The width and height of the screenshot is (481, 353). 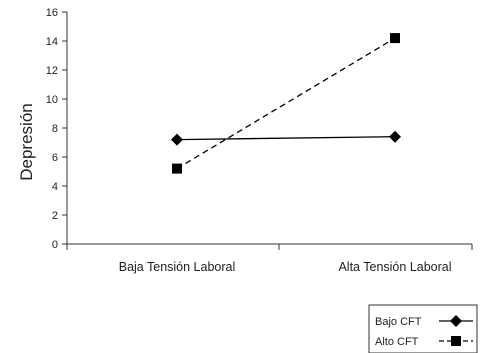 What do you see at coordinates (394, 267) in the screenshot?
I see `x-category-label: Alta Tensión Laboral` at bounding box center [394, 267].